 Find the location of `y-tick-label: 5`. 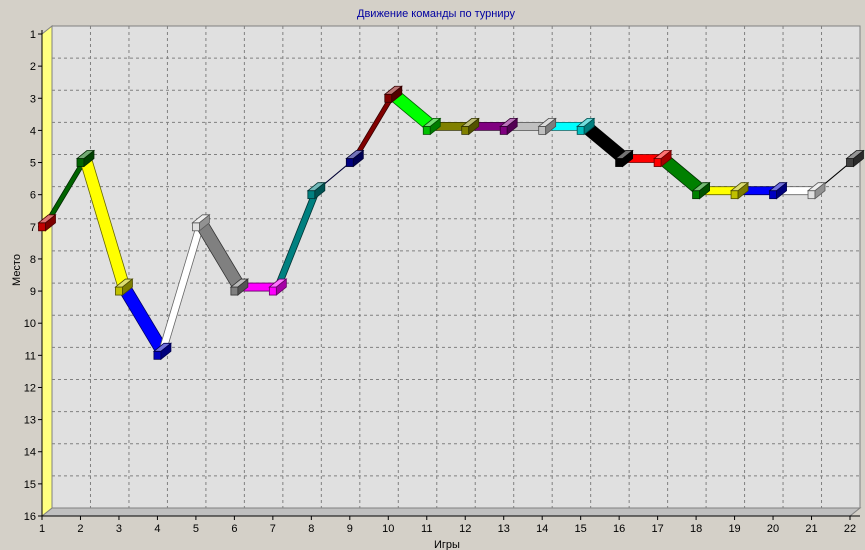

y-tick-label: 5 is located at coordinates (33, 164).